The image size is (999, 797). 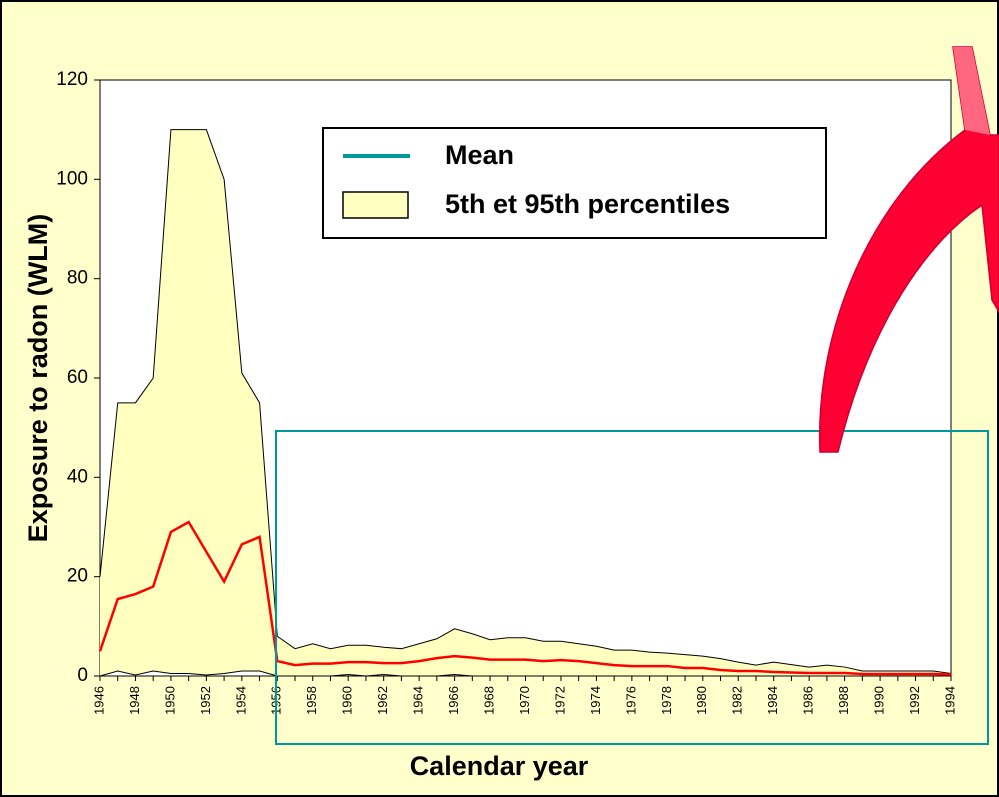 I want to click on x-tick-label: 1992, so click(x=914, y=700).